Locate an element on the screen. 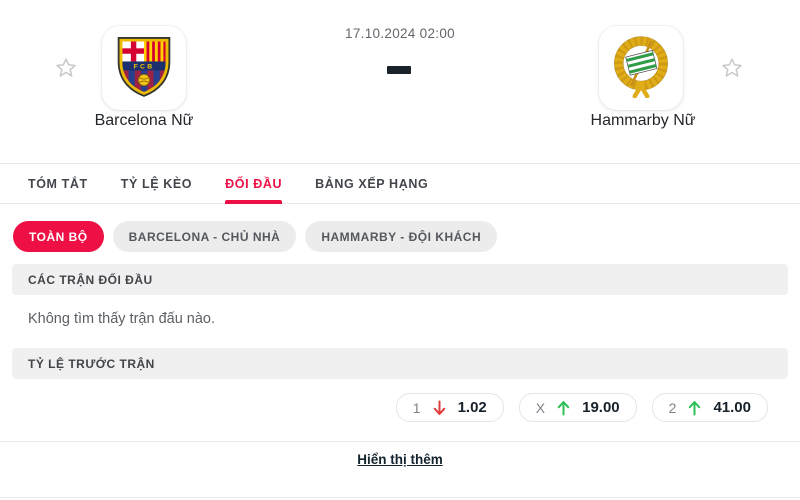  section-header-h2h: CÁC TRẬN ĐỐI ĐẦU is located at coordinates (400, 279).